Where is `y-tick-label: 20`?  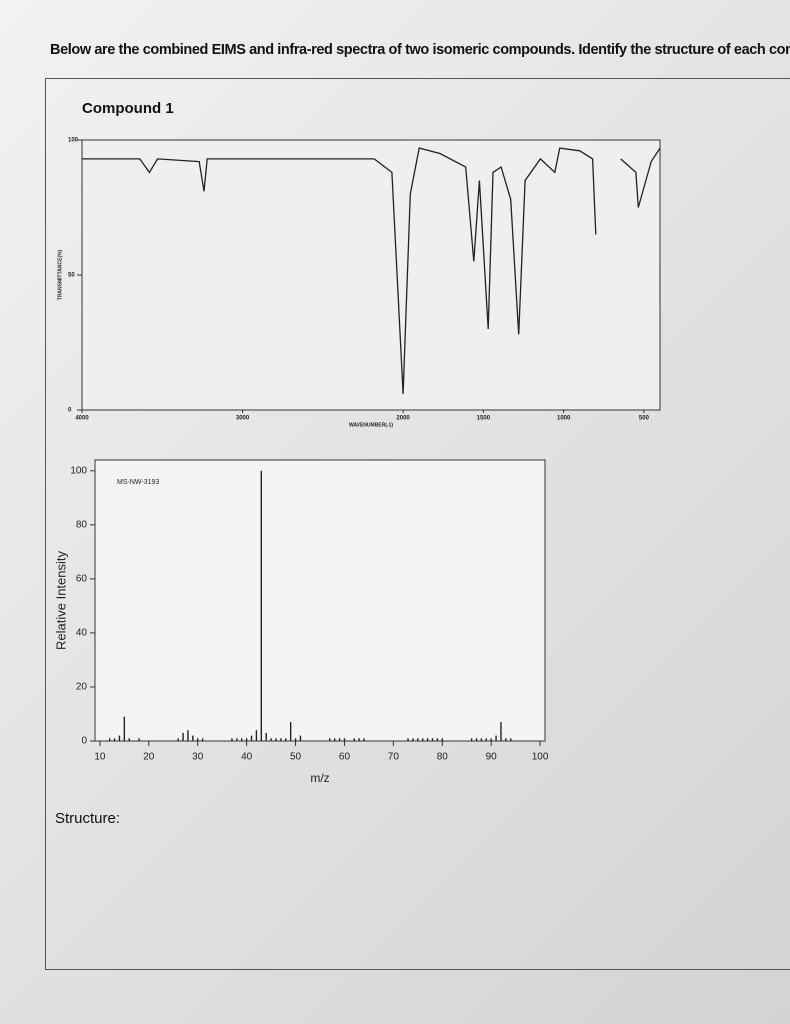
y-tick-label: 20 is located at coordinates (82, 687).